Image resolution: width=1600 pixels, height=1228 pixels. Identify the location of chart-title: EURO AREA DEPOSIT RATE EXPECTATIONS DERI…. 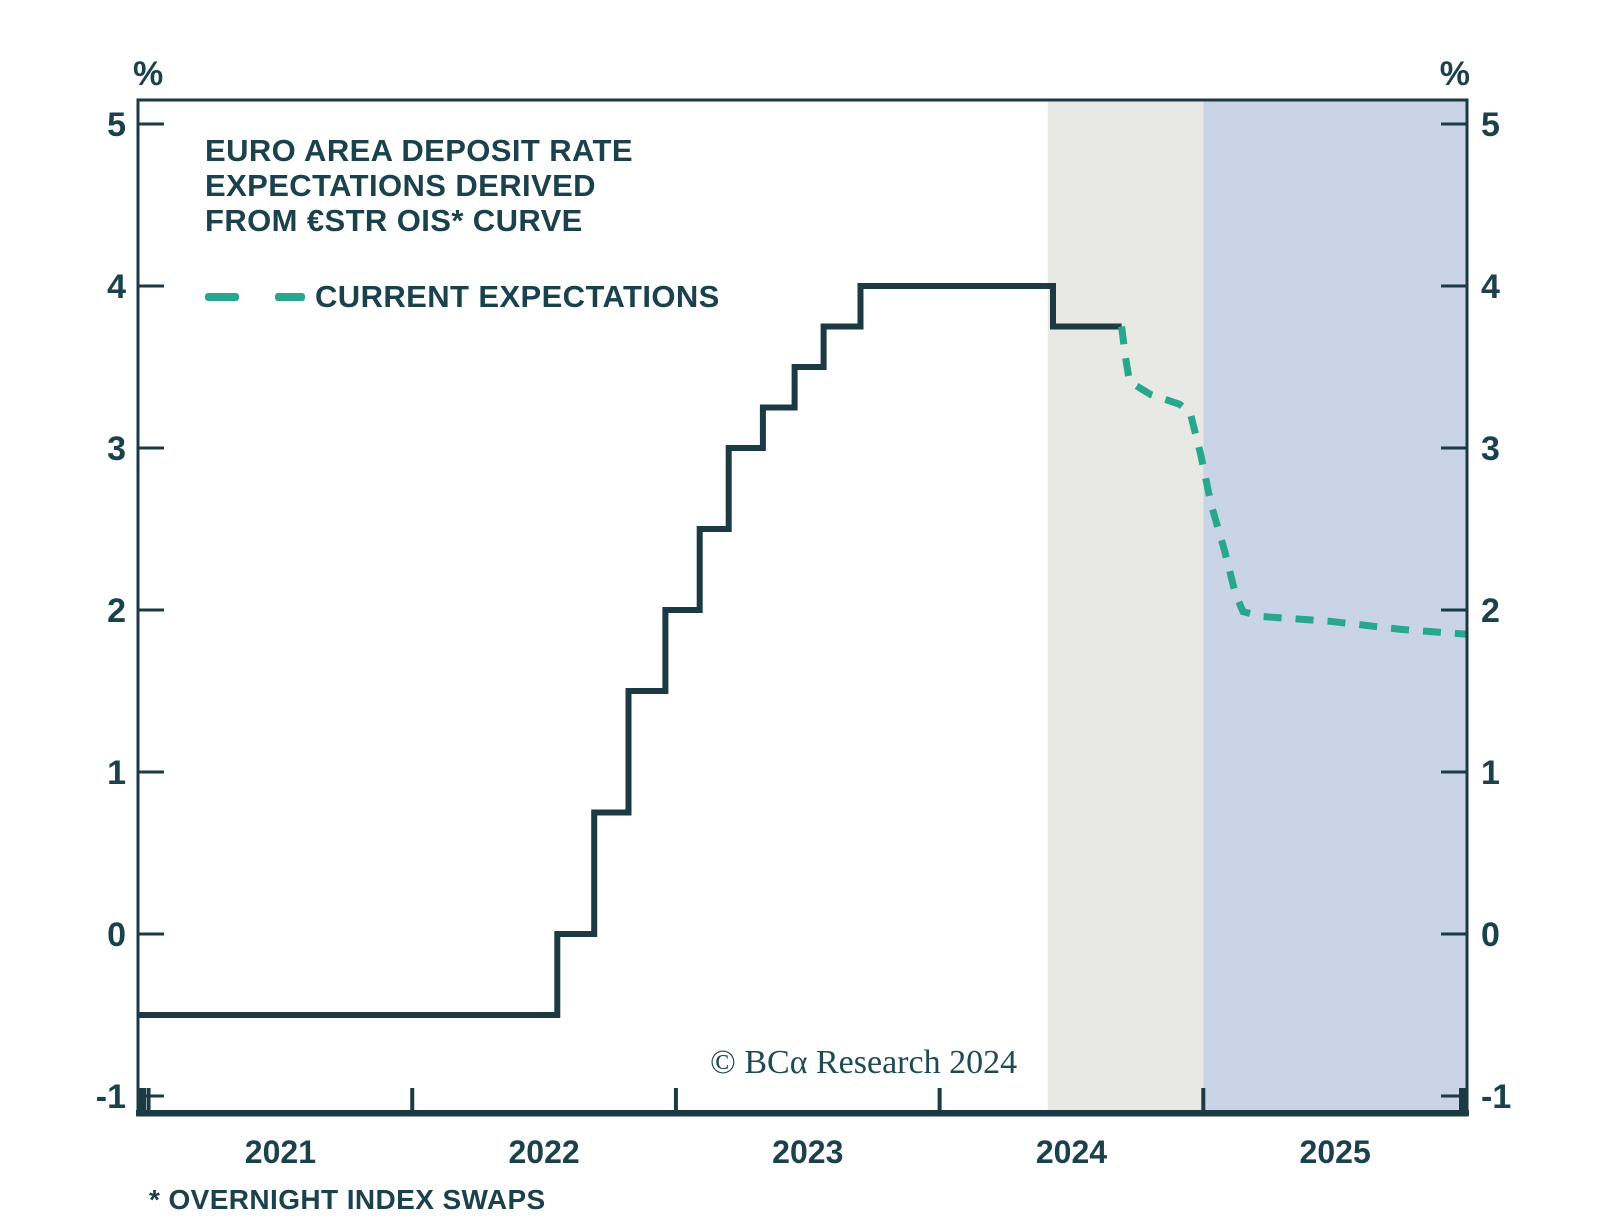
(419, 185).